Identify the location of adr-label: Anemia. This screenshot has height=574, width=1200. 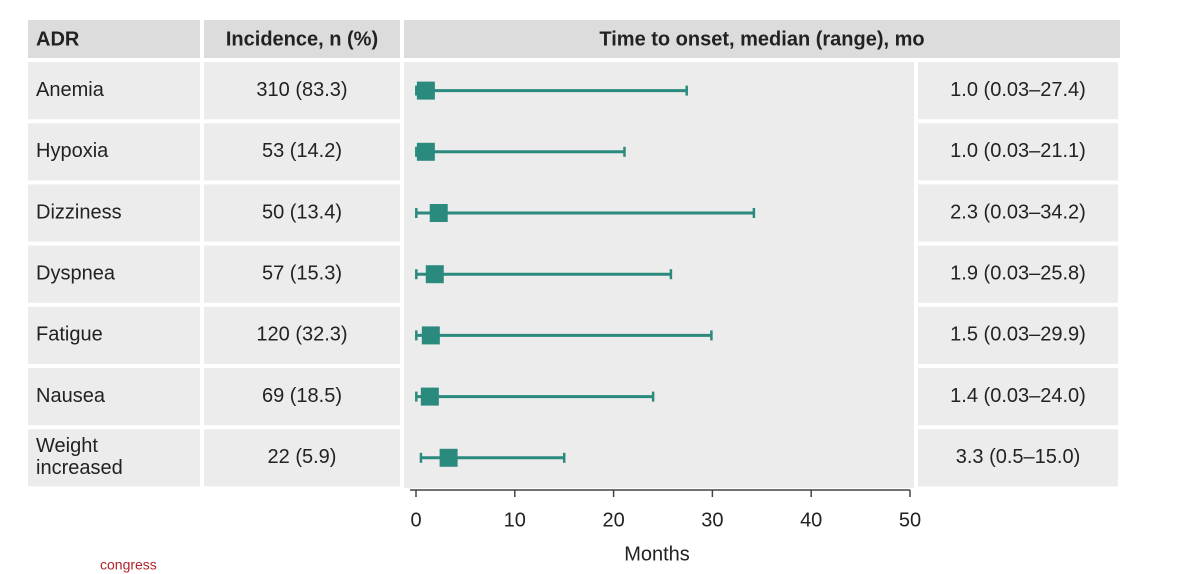
(70, 90).